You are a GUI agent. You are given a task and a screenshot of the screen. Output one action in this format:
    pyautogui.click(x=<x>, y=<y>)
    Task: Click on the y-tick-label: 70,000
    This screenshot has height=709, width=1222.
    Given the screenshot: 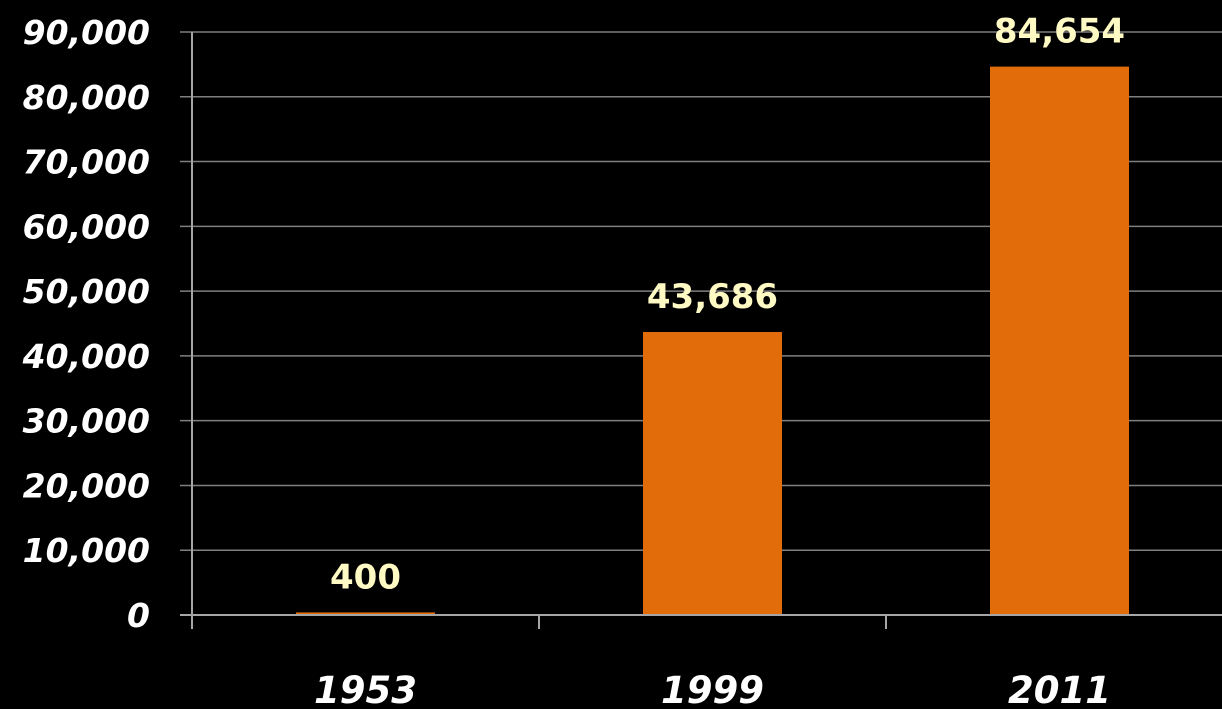 What is the action you would take?
    pyautogui.click(x=86, y=162)
    